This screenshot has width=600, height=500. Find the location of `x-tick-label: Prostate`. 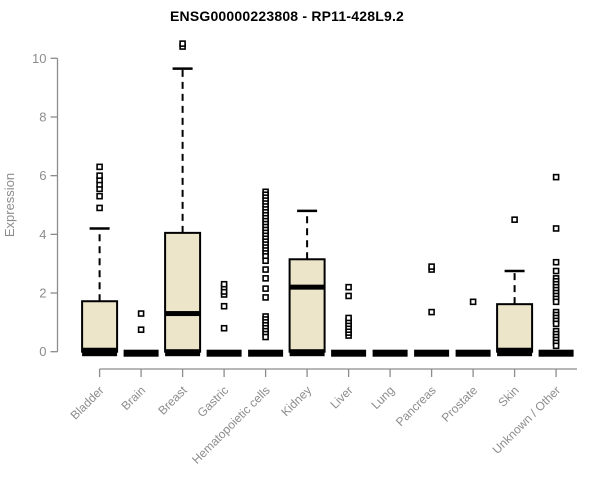

x-tick-label: Prostate is located at coordinates (460, 404).